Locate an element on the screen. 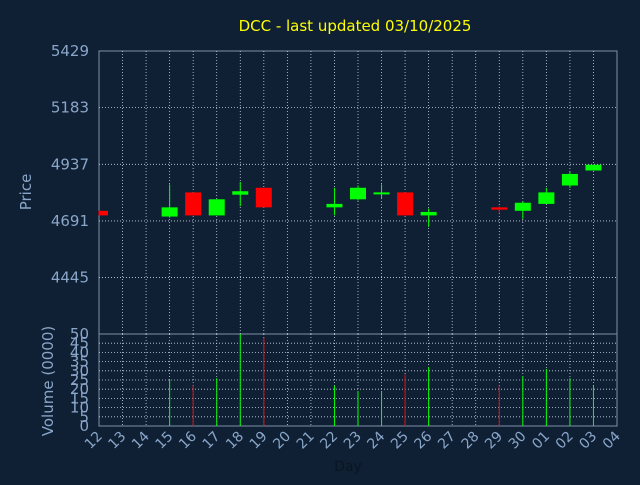  volume-axis-label: Volume (0000) is located at coordinates (48, 381).